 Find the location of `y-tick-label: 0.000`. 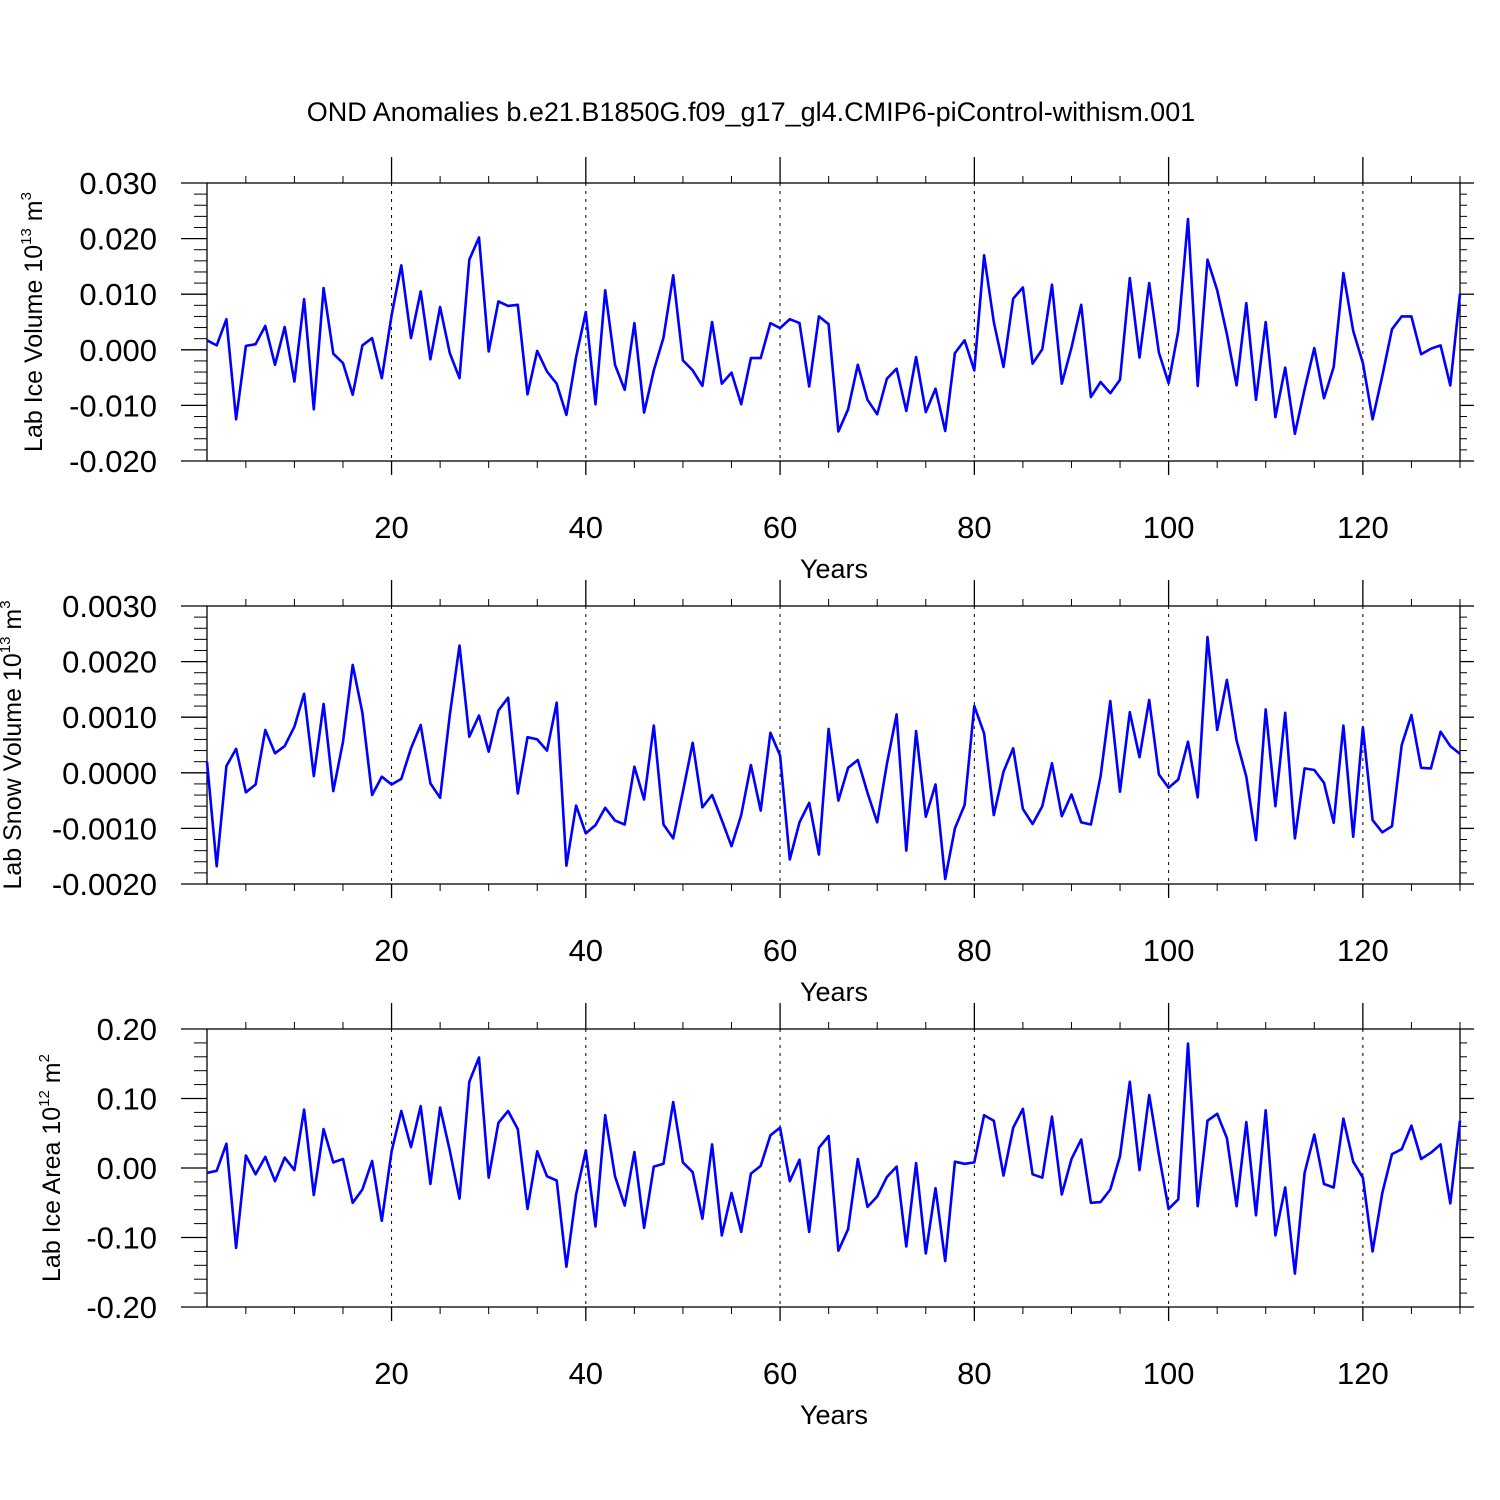

y-tick-label: 0.000 is located at coordinates (118, 350).